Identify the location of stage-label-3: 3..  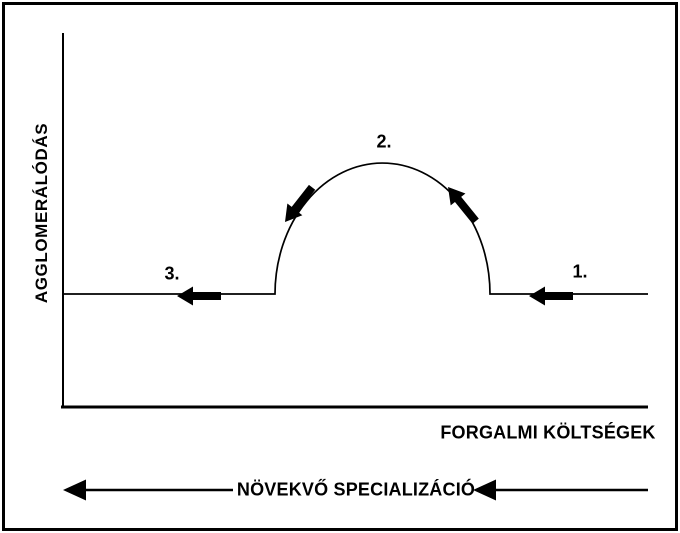
(172, 273).